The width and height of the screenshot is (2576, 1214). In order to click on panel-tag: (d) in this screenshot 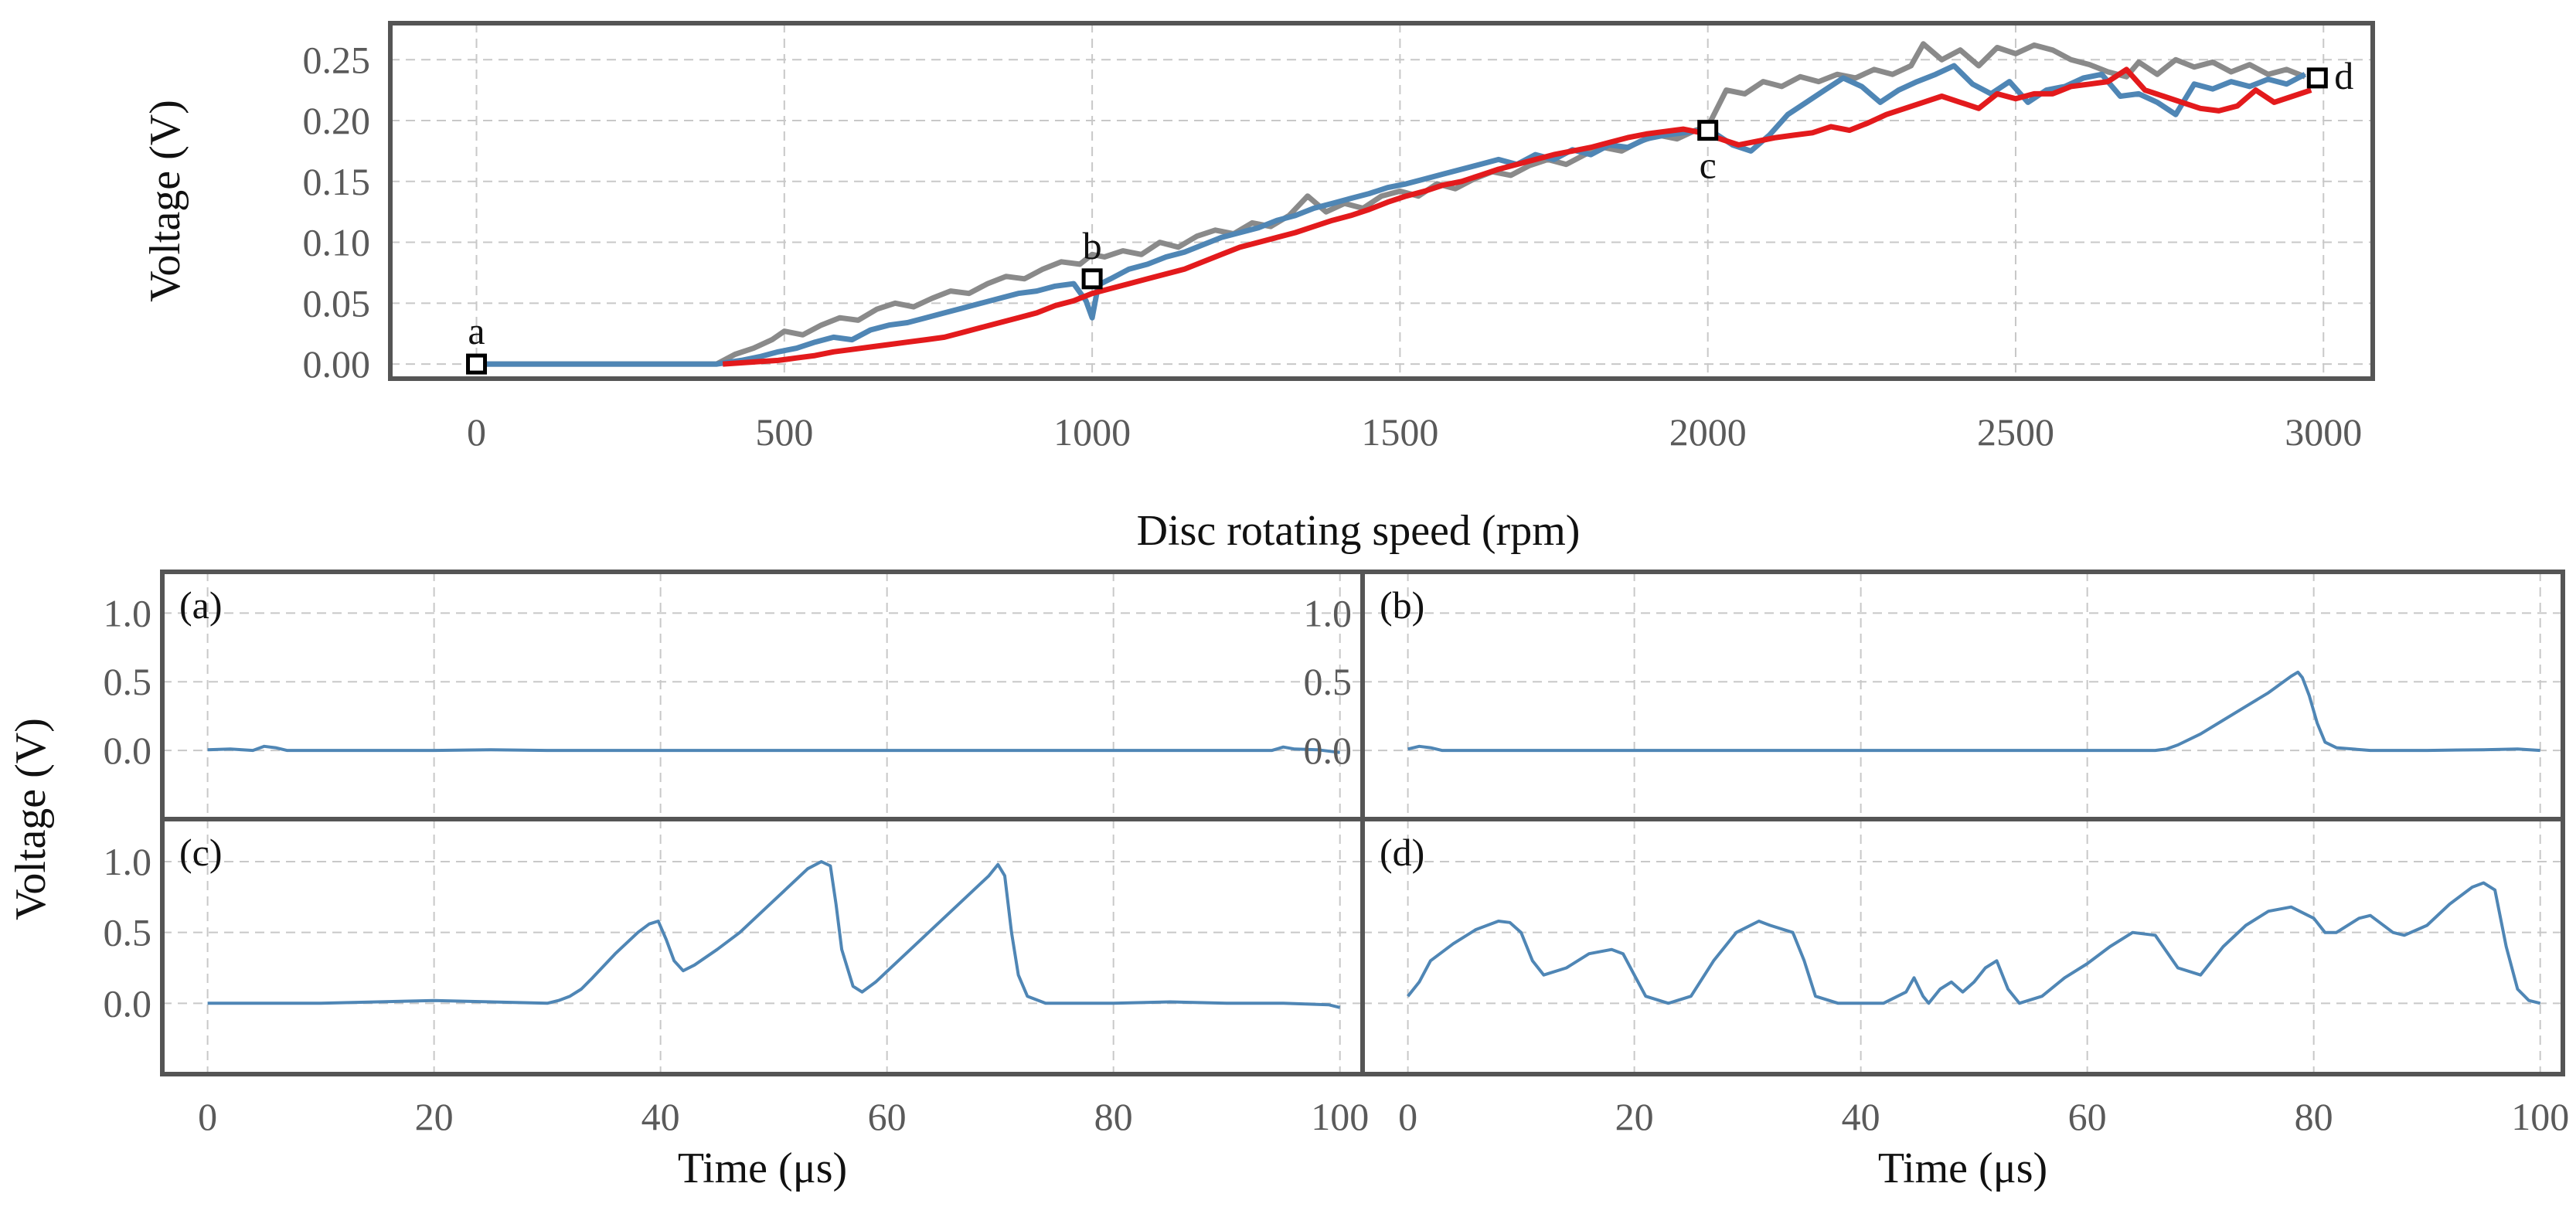, I will do `click(1402, 852)`.